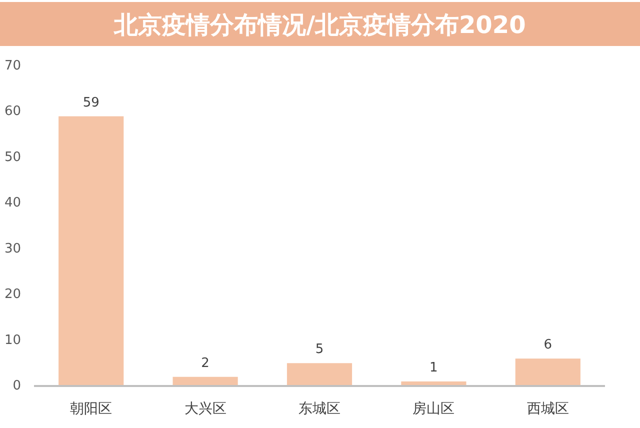 Image resolution: width=640 pixels, height=428 pixels. What do you see at coordinates (16, 386) in the screenshot?
I see `y-tick-label: 0` at bounding box center [16, 386].